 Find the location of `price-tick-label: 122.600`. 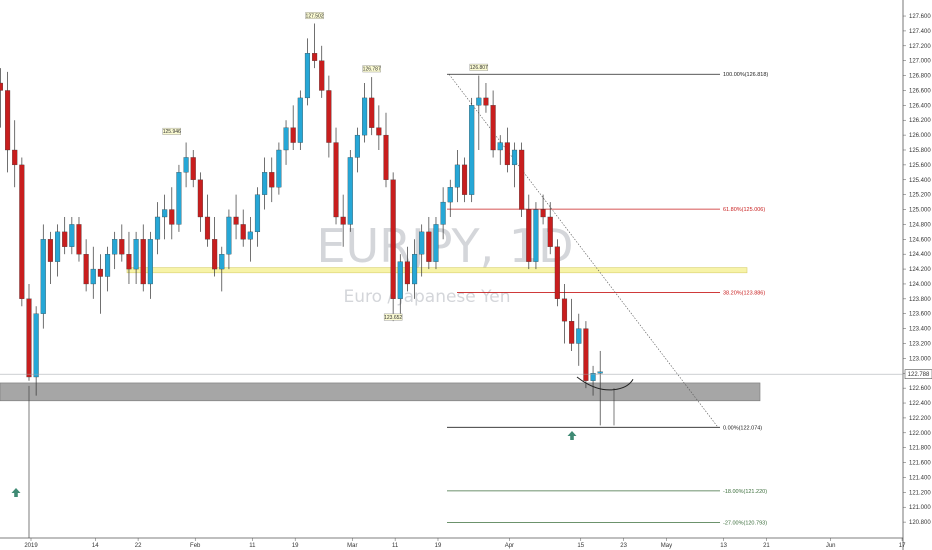

price-tick-label: 122.600 is located at coordinates (920, 389).